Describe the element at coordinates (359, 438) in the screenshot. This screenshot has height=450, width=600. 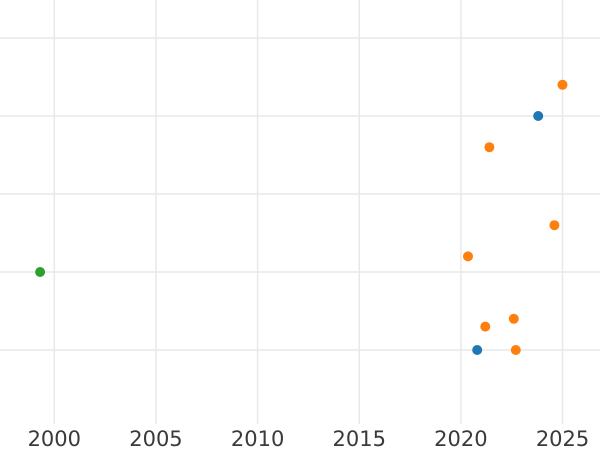
I see `x-tick-label: 2015` at that location.